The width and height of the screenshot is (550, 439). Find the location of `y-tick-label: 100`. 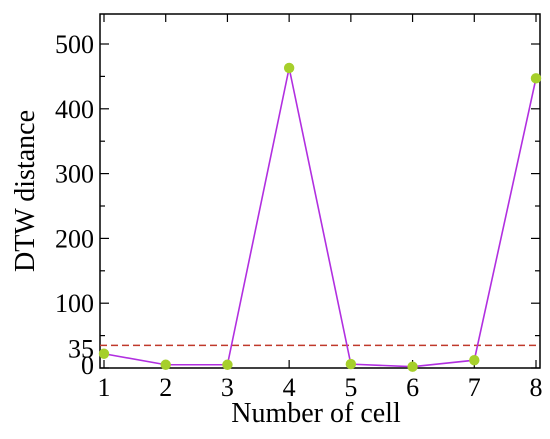

y-tick-label: 100 is located at coordinates (74, 303).